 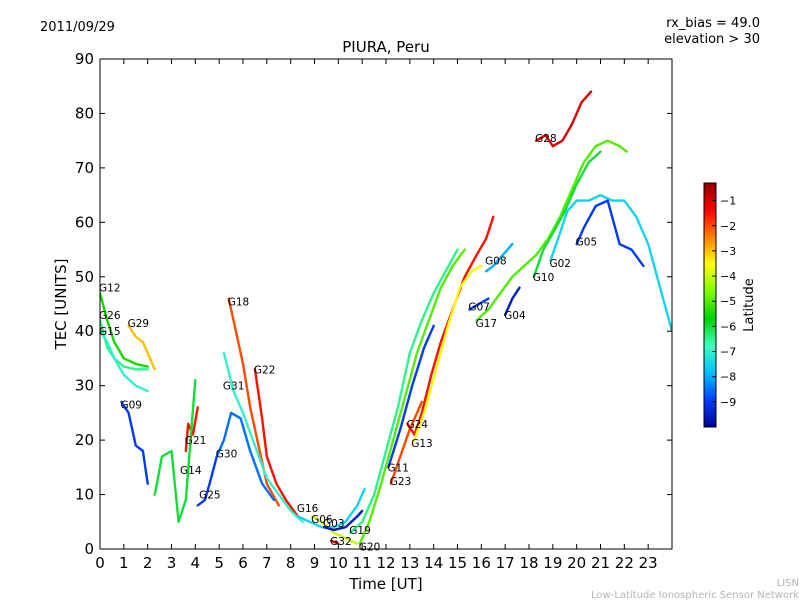 I want to click on satellite-label-g09: G09, so click(x=131, y=406).